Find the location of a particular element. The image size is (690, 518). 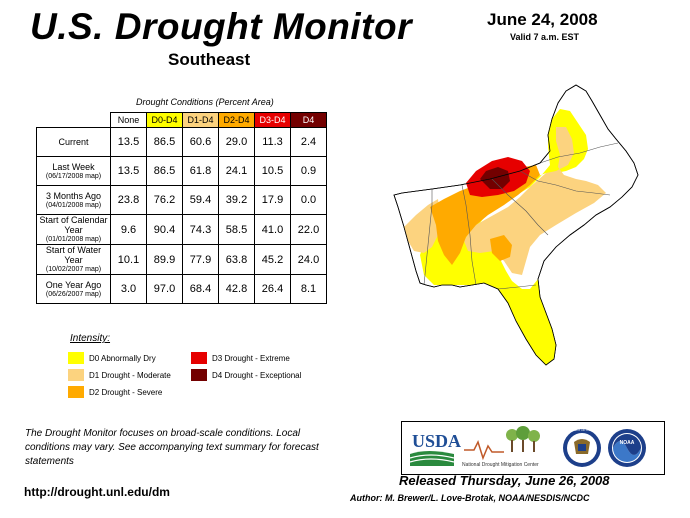

row-label-text: Current is located at coordinates (73, 142).